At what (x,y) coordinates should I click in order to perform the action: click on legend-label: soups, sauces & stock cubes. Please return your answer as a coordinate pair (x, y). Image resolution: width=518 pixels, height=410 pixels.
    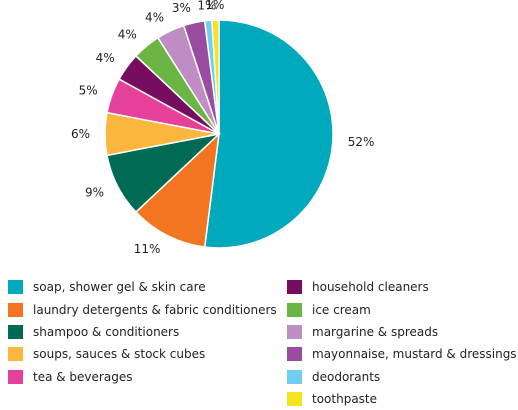
    Looking at the image, I should click on (119, 354).